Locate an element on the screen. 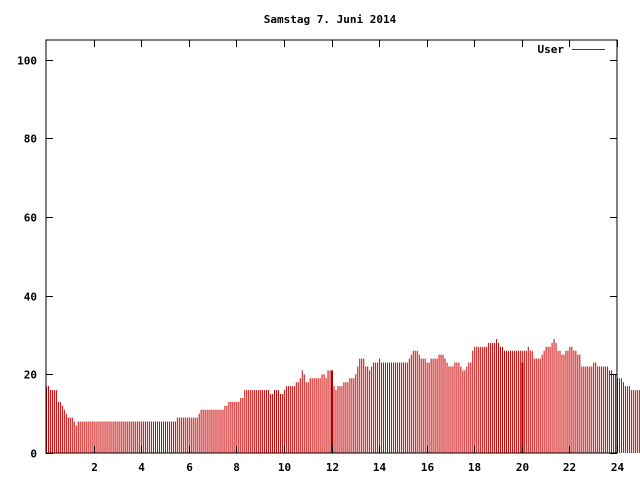 The height and width of the screenshot is (480, 640). x-tick-label: 6 is located at coordinates (189, 467).